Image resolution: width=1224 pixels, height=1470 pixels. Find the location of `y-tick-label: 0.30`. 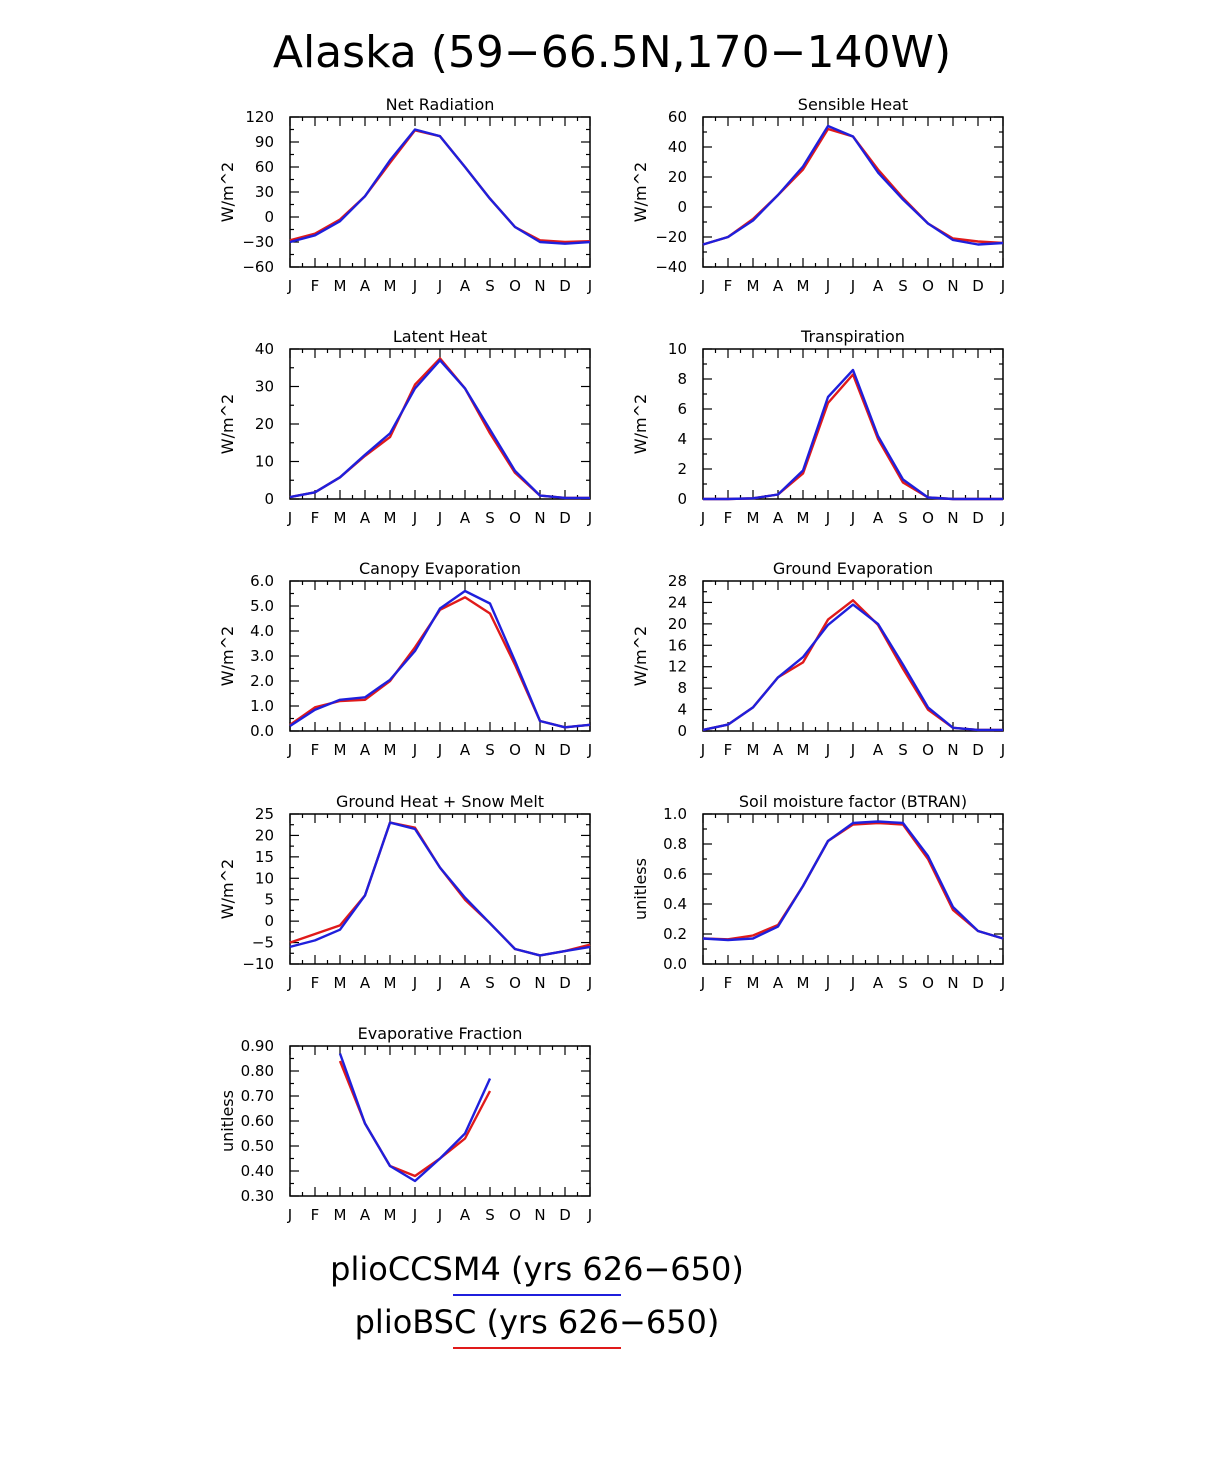

y-tick-label: 0.30 is located at coordinates (257, 1196).